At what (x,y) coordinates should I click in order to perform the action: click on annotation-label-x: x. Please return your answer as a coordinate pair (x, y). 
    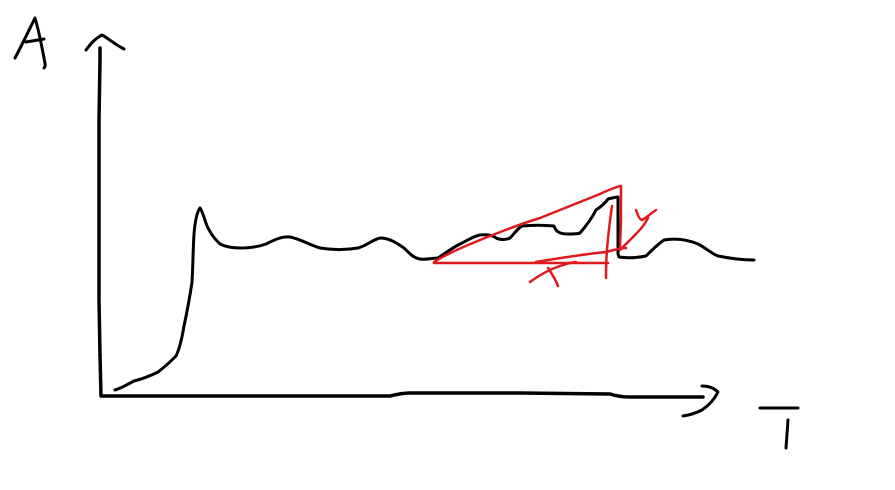
    Looking at the image, I should click on (553, 274).